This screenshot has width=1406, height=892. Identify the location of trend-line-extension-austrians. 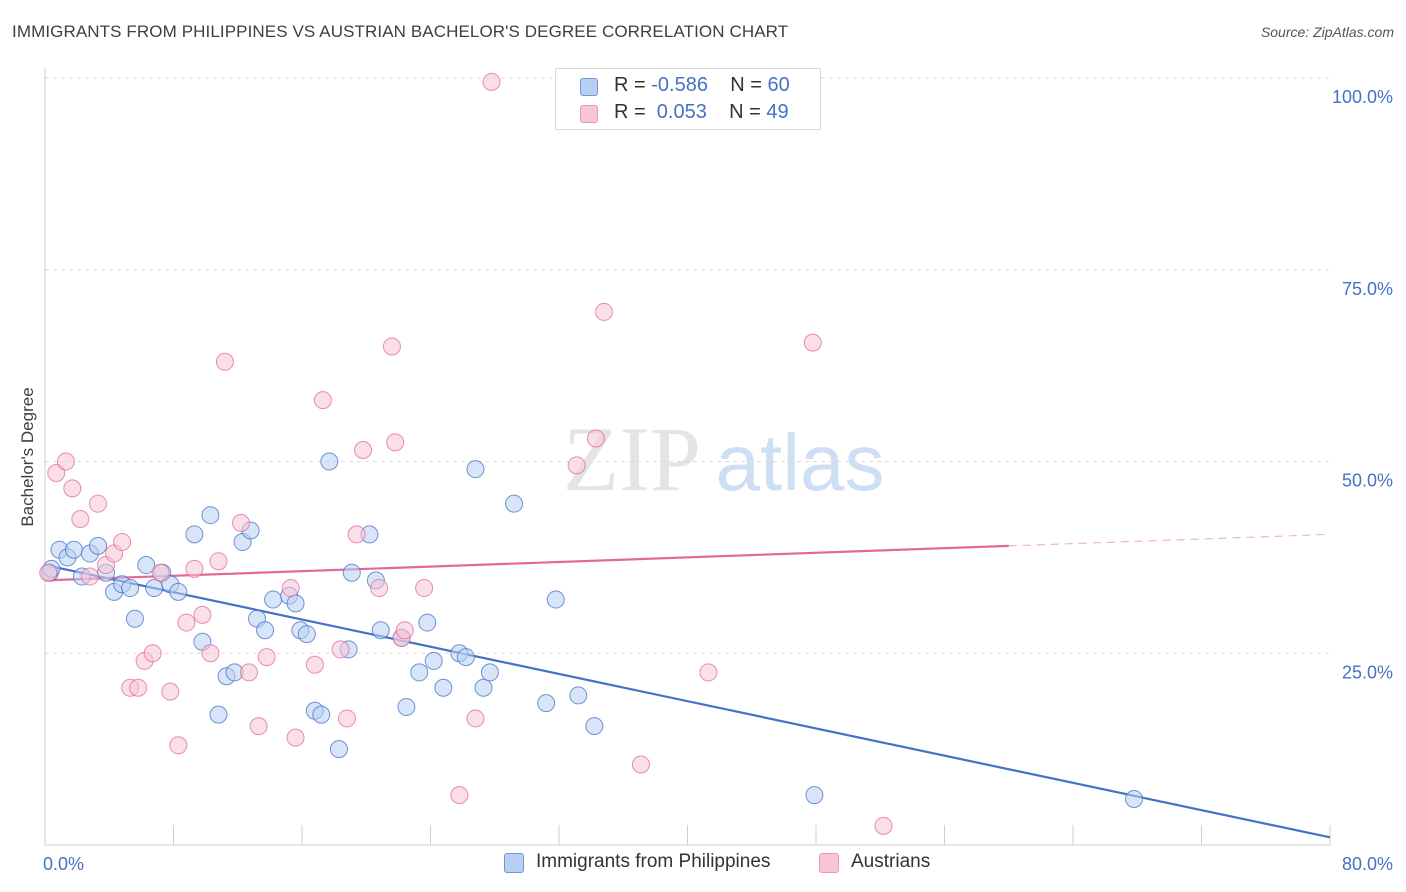
(1169, 540).